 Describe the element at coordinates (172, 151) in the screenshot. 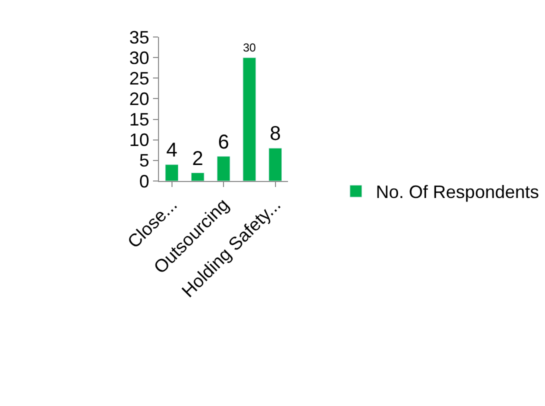

I see `data-label: 4` at that location.